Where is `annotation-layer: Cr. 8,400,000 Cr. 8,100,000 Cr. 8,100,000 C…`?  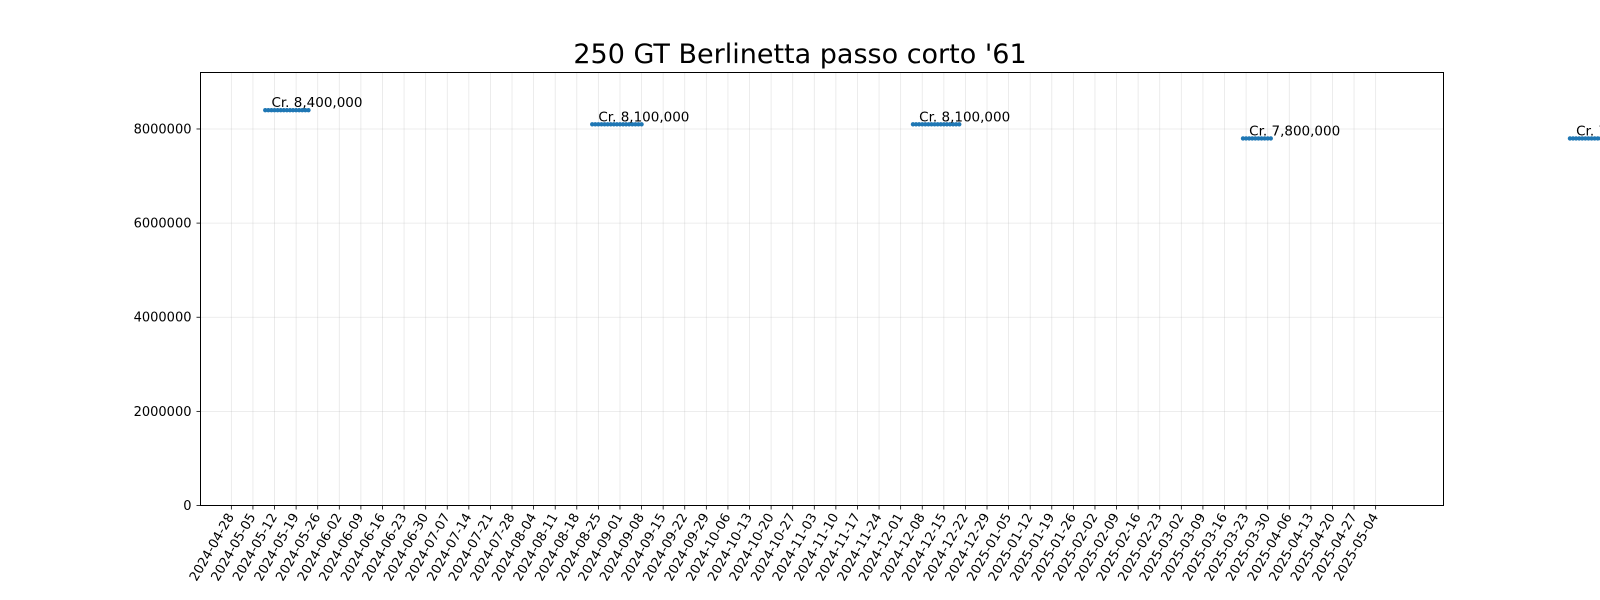 annotation-layer: Cr. 8,400,000 Cr. 8,100,000 Cr. 8,100,000 C… is located at coordinates (935, 117).